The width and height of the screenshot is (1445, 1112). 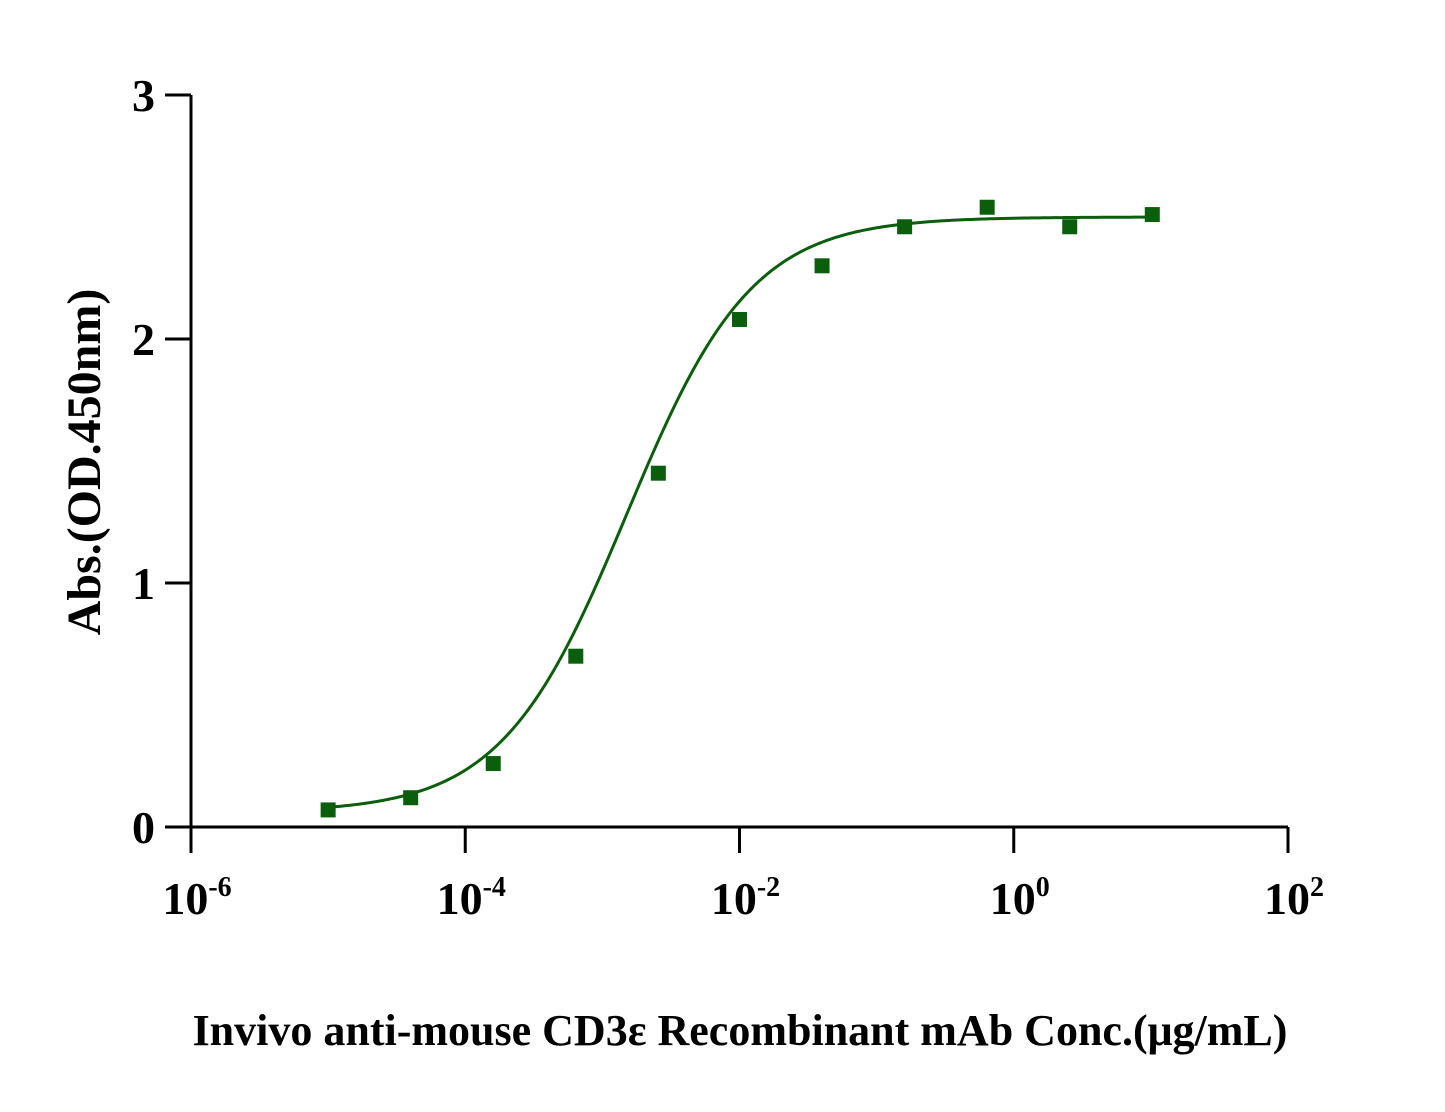 What do you see at coordinates (143, 339) in the screenshot?
I see `y-tick-label: 2` at bounding box center [143, 339].